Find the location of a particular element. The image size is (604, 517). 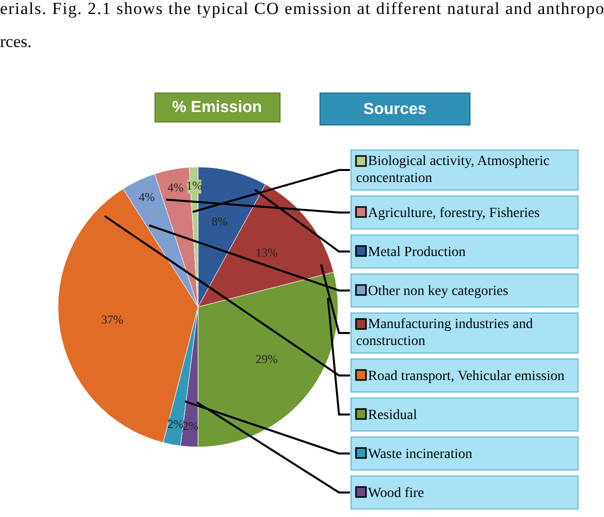

legend-label: Manufacturing industries and construction is located at coordinates (444, 333).